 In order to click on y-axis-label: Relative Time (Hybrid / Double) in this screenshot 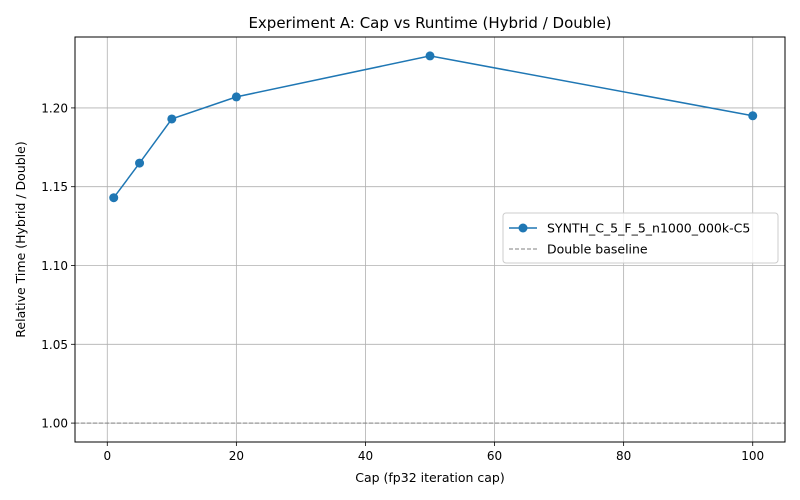, I will do `click(20, 239)`.